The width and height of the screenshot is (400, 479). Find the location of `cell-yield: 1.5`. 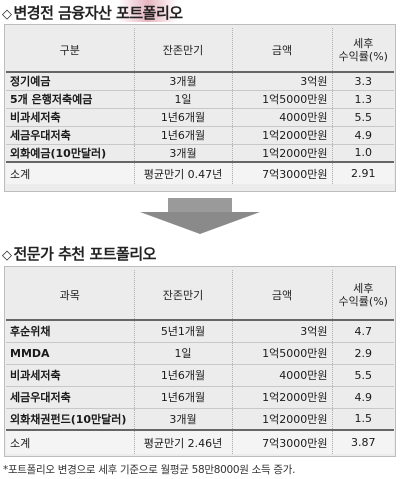

cell-yield: 1.5 is located at coordinates (363, 419).